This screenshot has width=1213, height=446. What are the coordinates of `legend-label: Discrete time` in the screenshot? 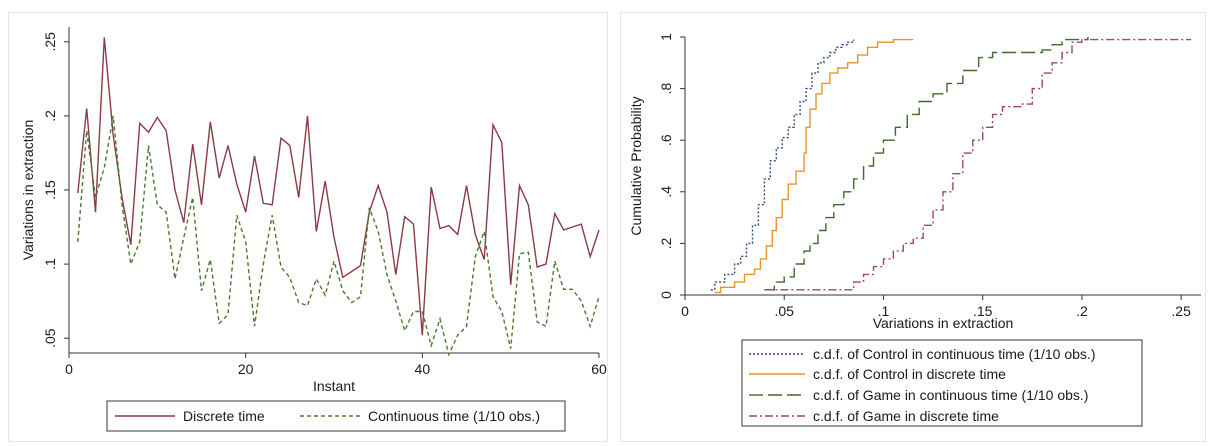 It's located at (224, 416).